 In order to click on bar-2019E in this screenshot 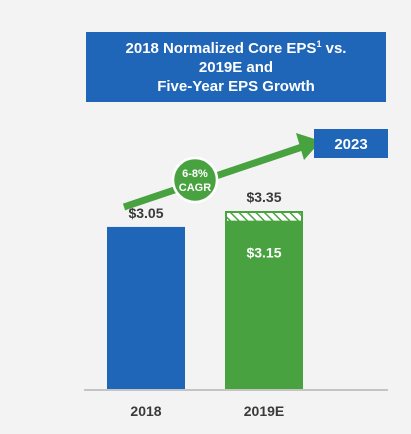, I will do `click(264, 305)`.